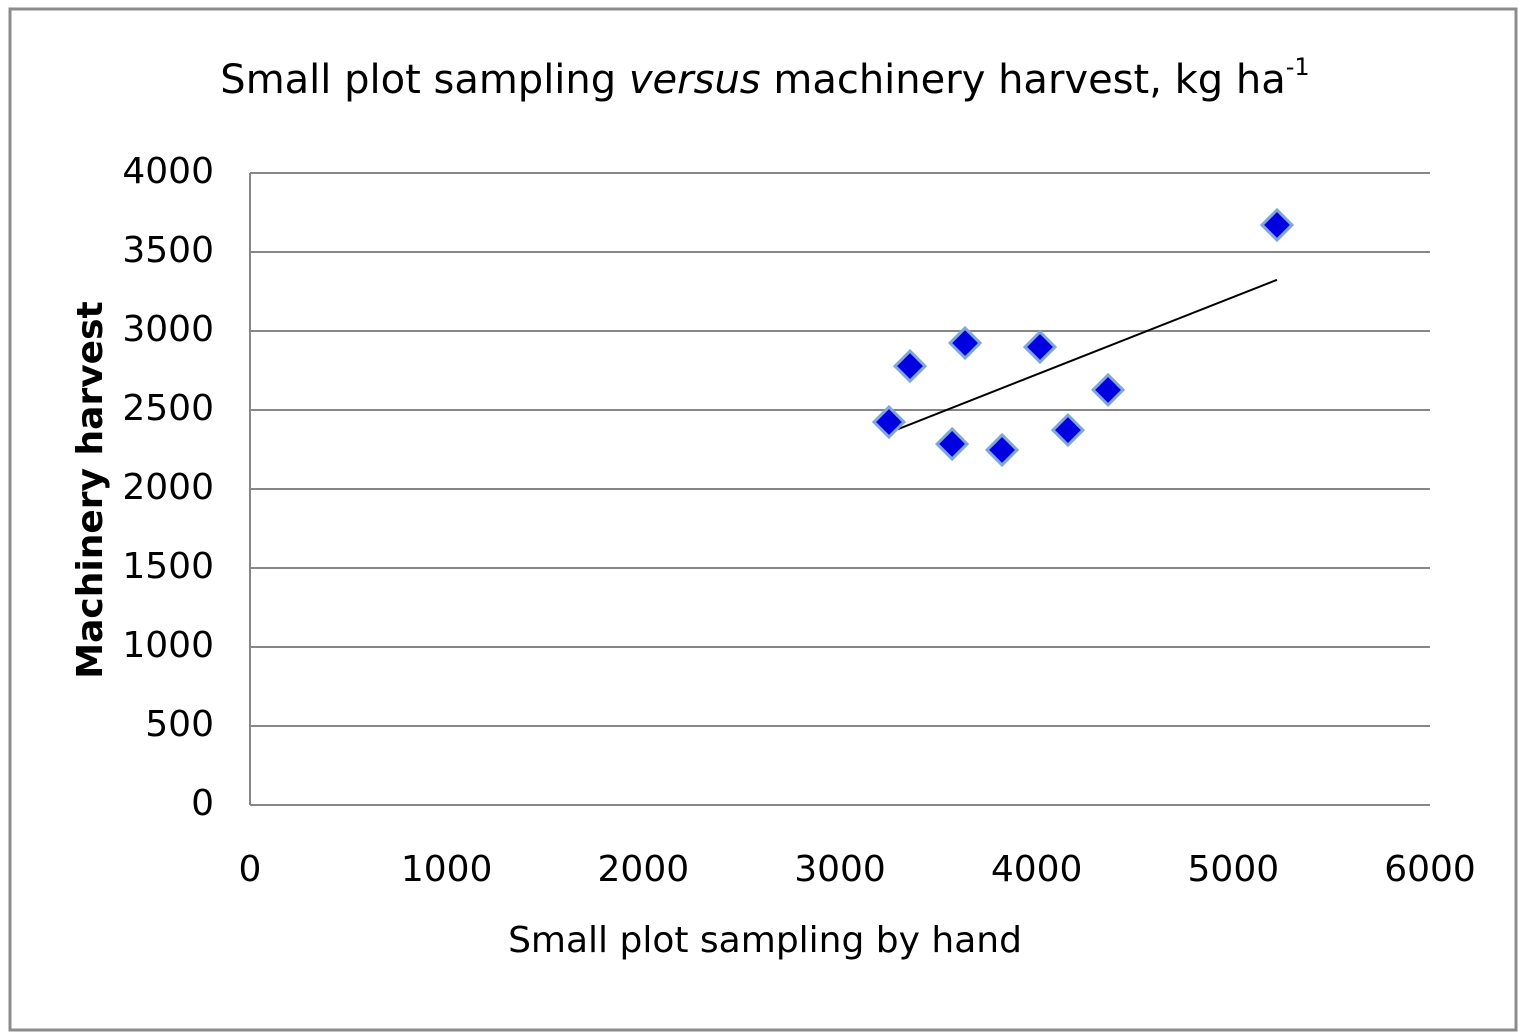  What do you see at coordinates (840, 869) in the screenshot?
I see `x-tick-label: 3000` at bounding box center [840, 869].